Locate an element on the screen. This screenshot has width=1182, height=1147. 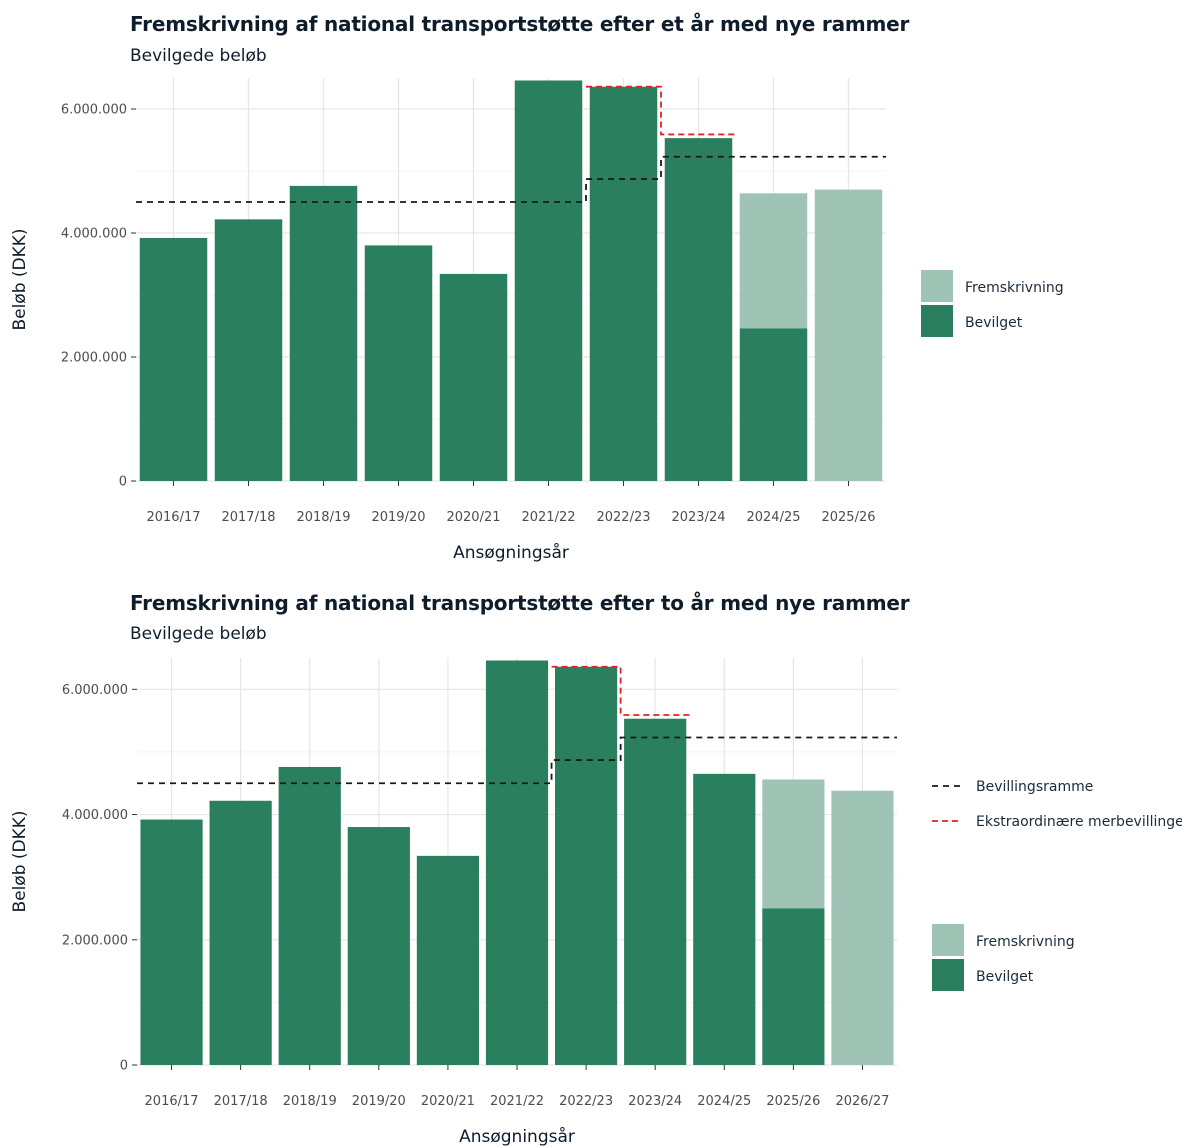
legend-label: Bevillingsramme is located at coordinates (1034, 787).